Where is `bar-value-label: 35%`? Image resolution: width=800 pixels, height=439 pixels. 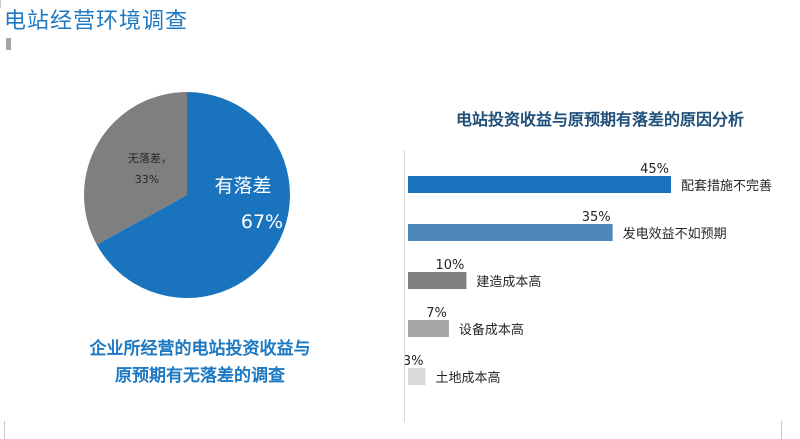 bar-value-label: 35% is located at coordinates (596, 217).